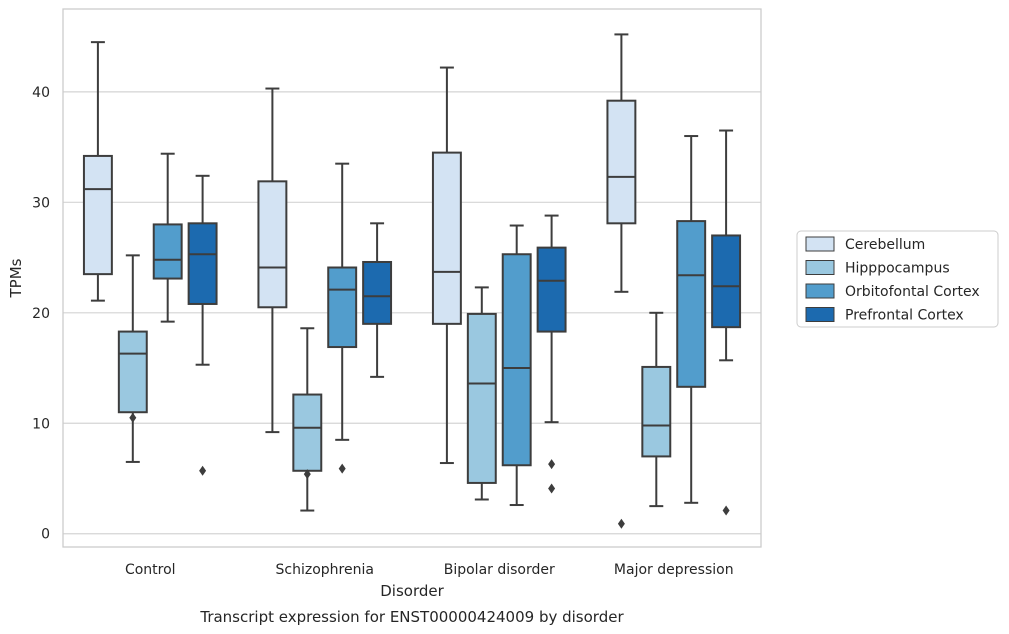 This screenshot has width=1009, height=634. Describe the element at coordinates (912, 292) in the screenshot. I see `legend-label: Orbitofontal Cortex` at that location.